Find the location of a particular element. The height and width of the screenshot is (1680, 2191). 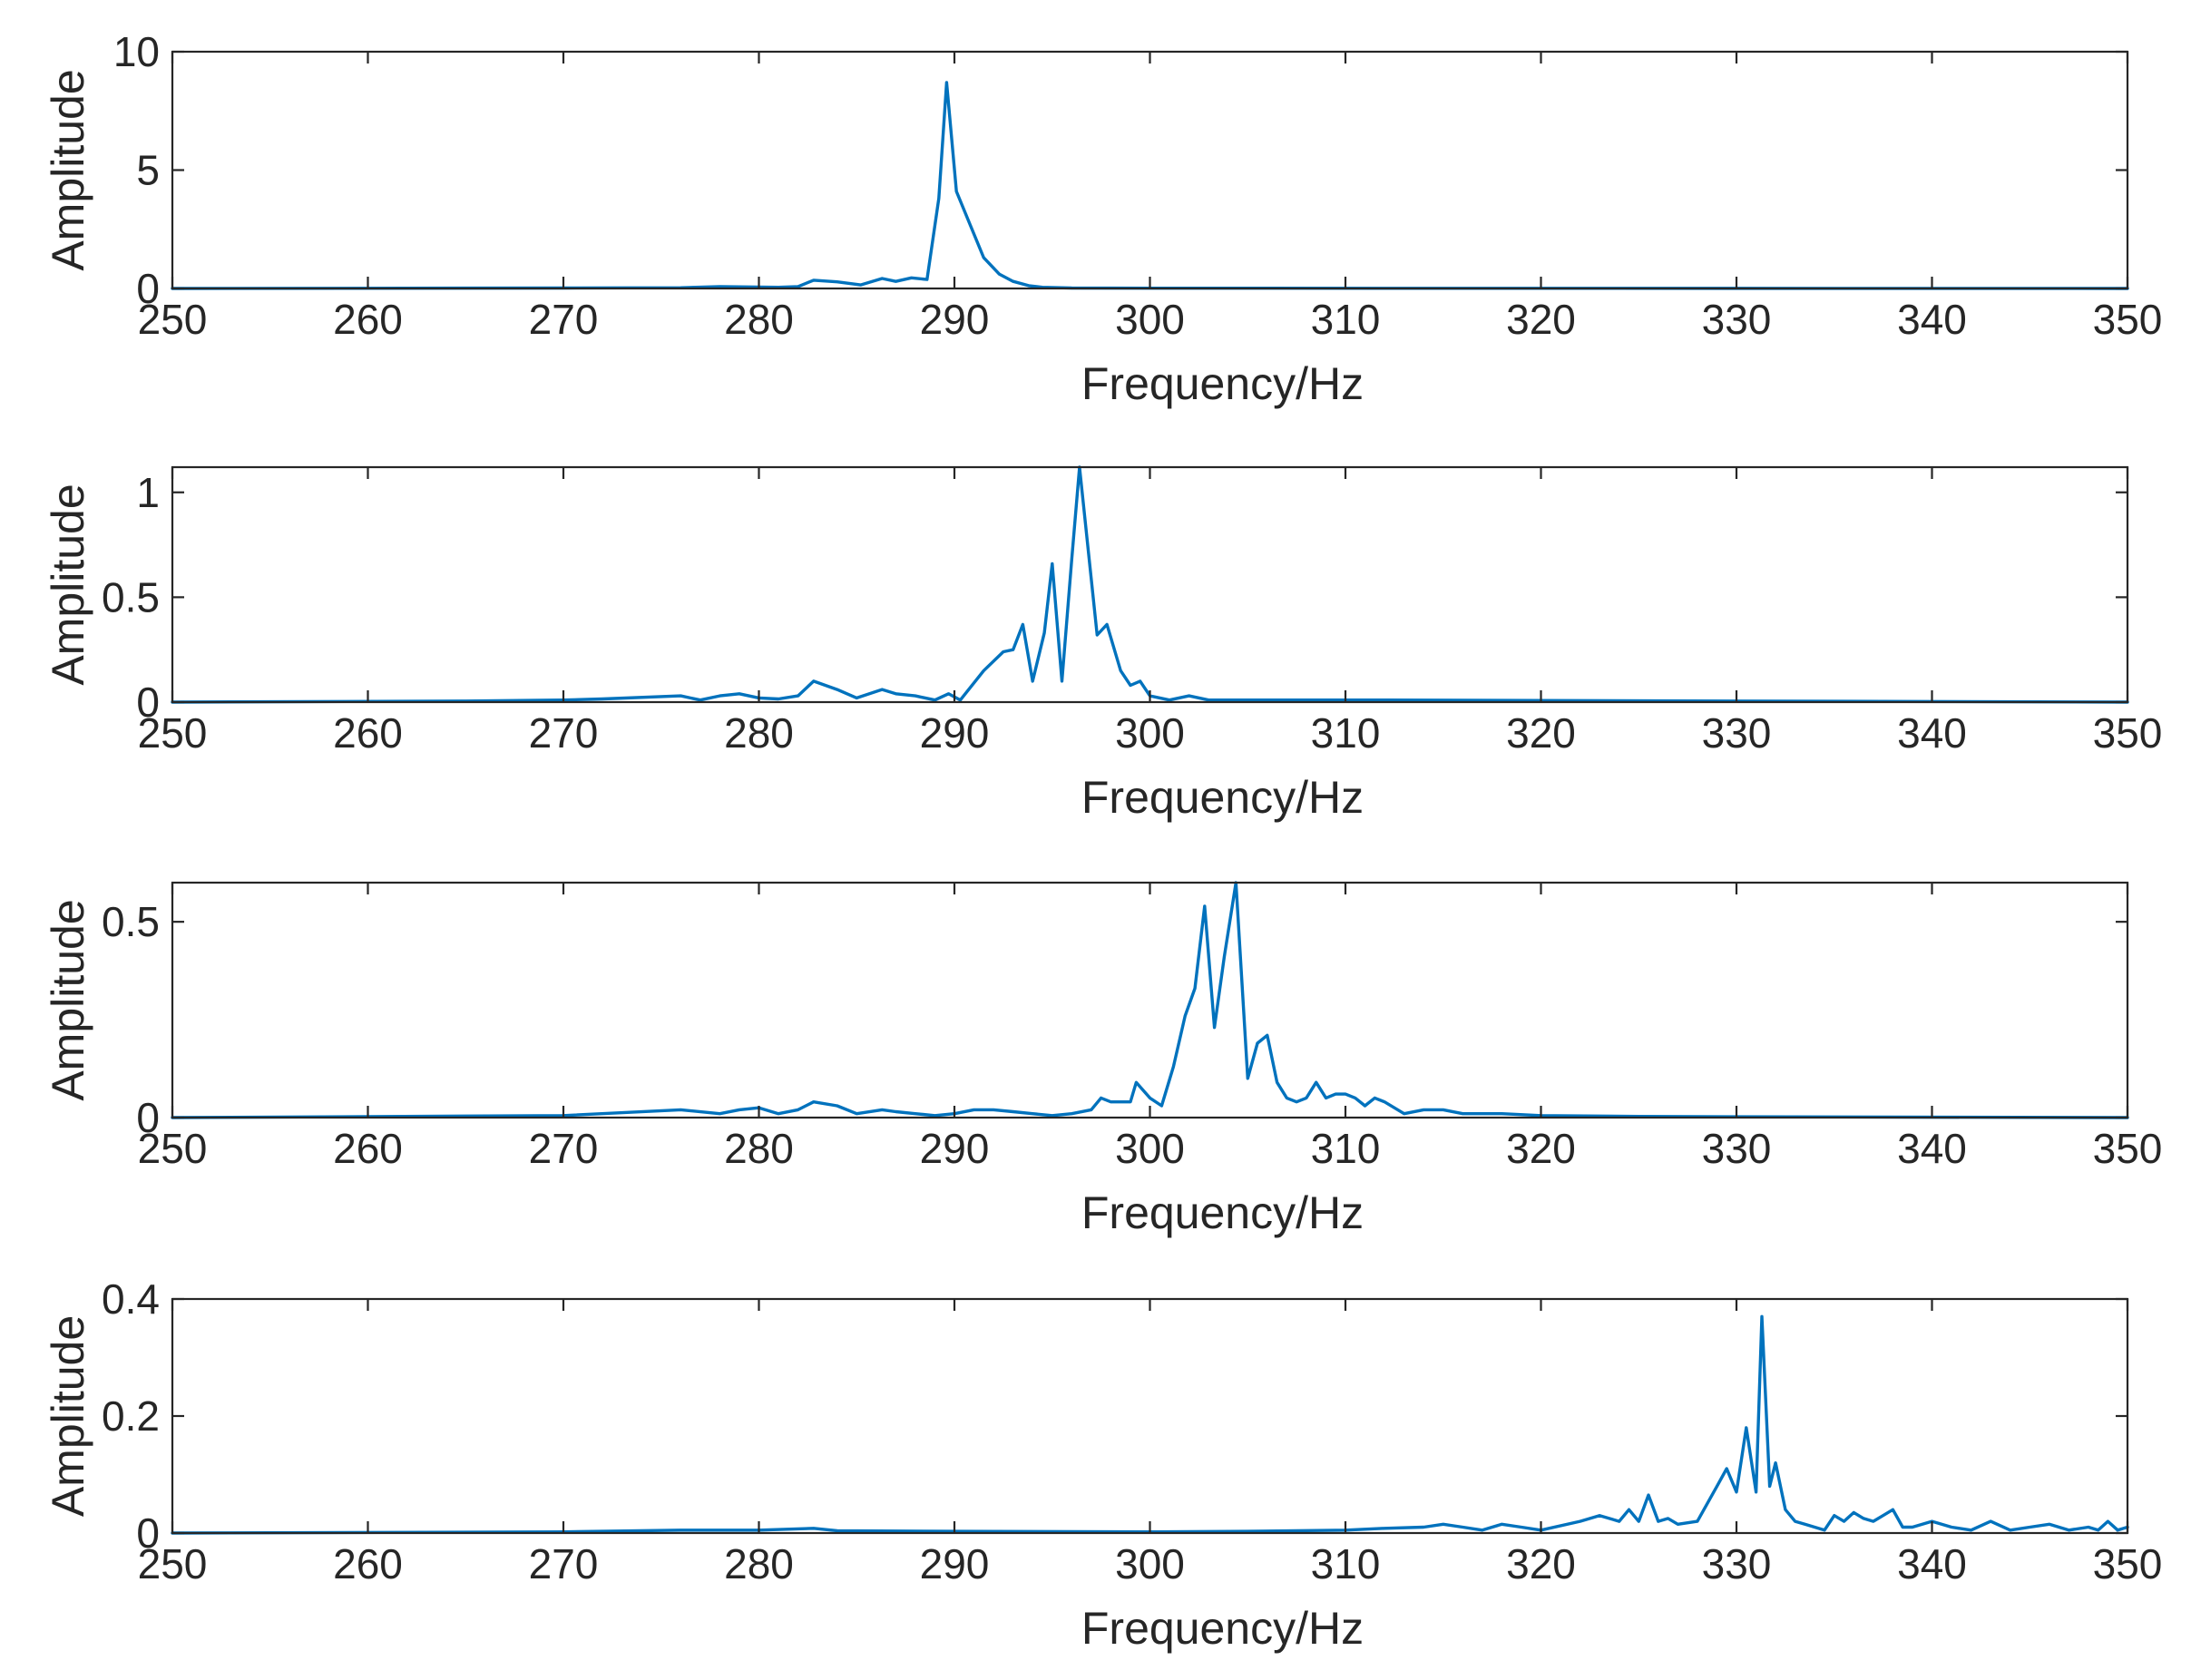

y-tick-label: 1 is located at coordinates (148, 492).